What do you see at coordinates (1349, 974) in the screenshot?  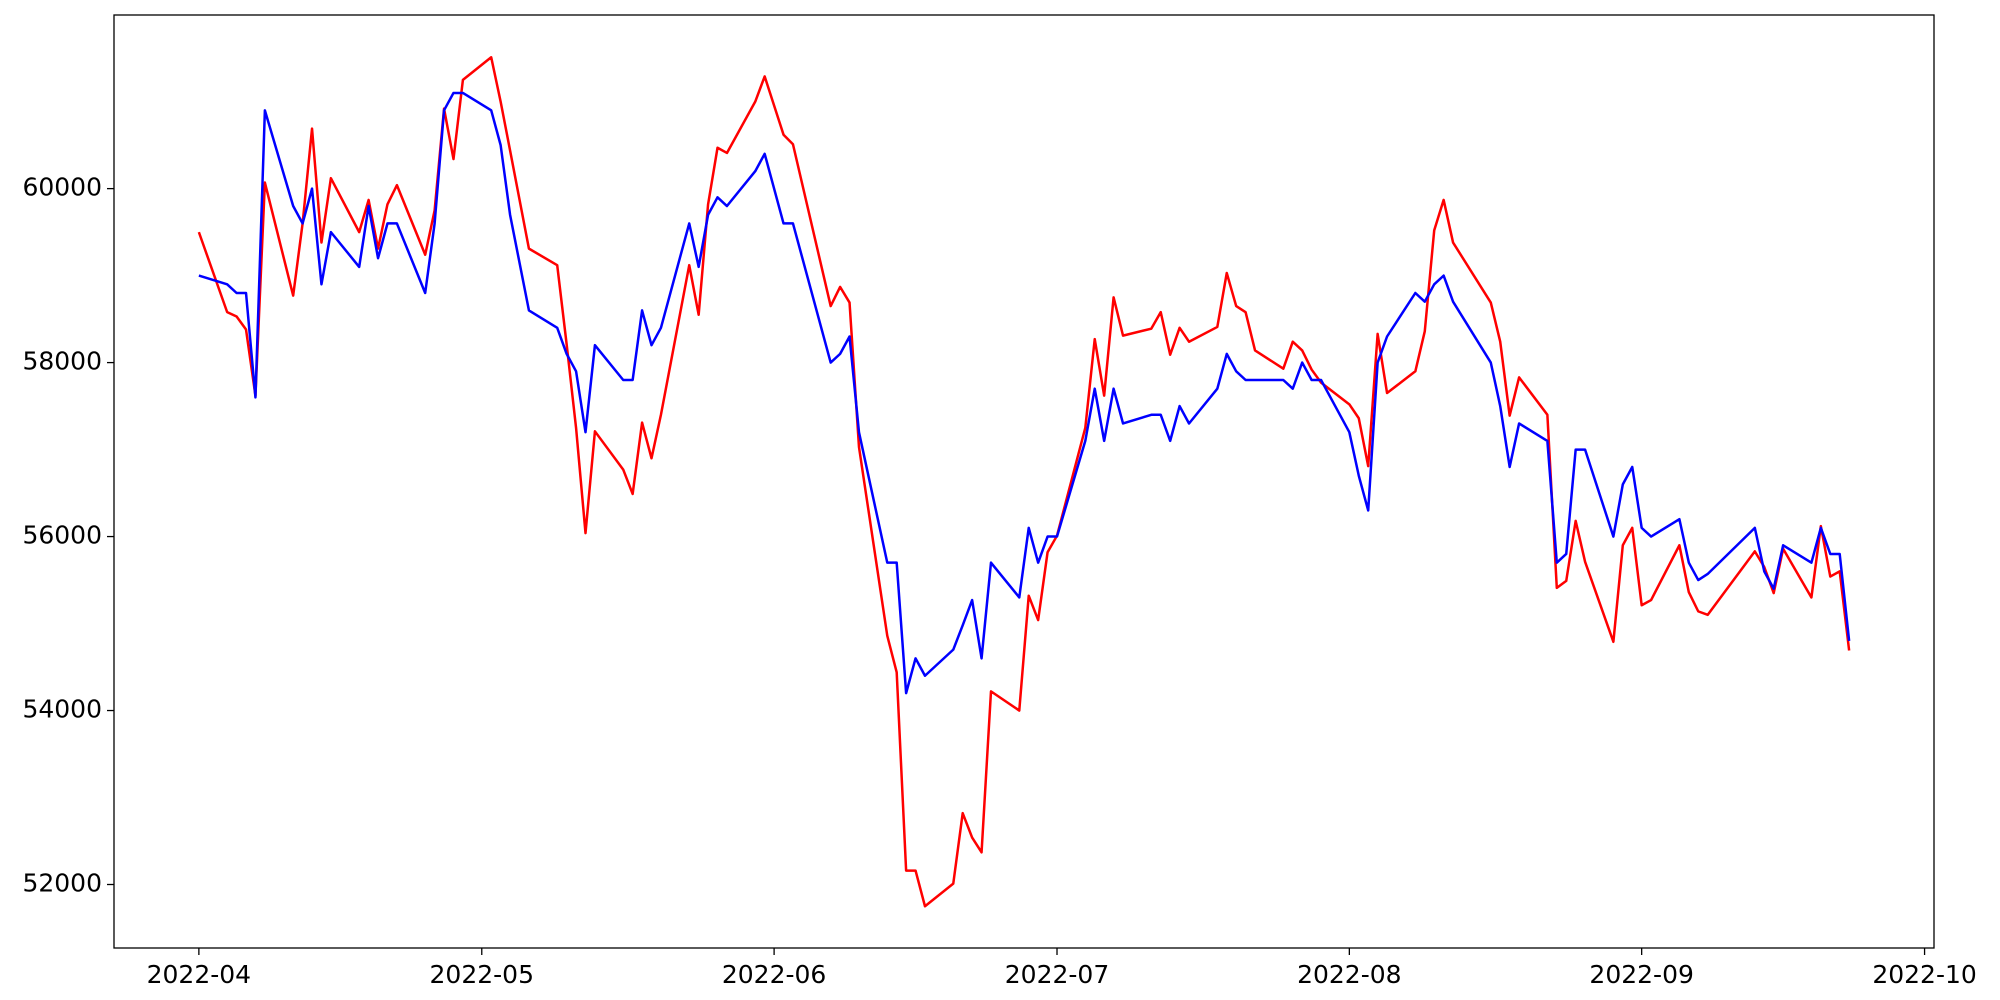 I see `x-tick-label: 2022-08` at bounding box center [1349, 974].